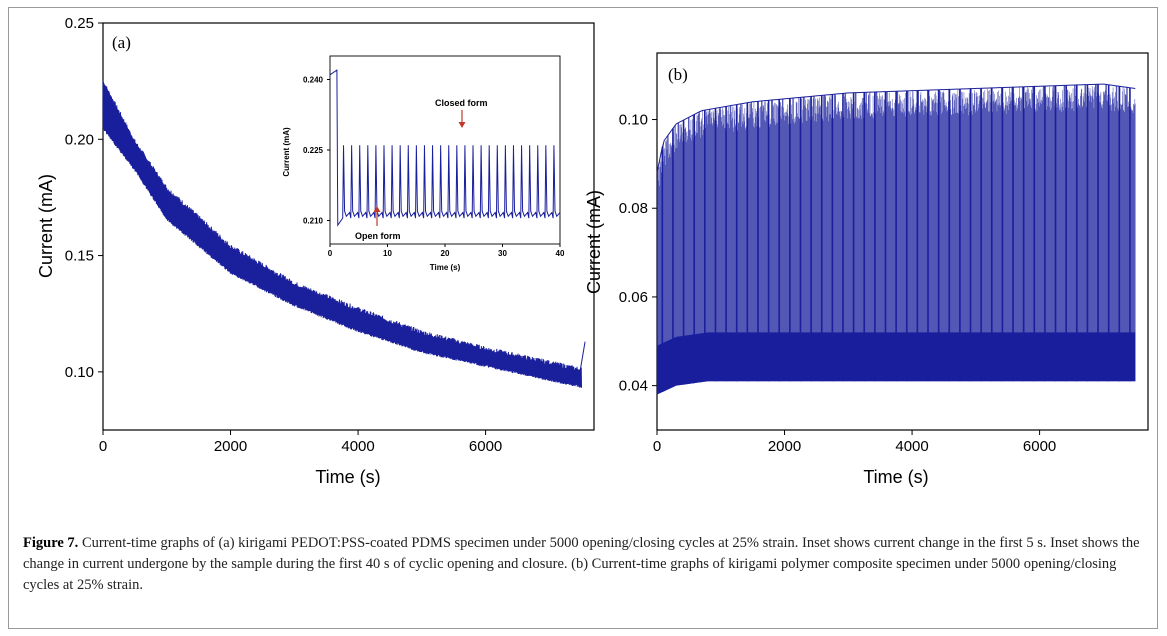  What do you see at coordinates (300, 442) in the screenshot?
I see `x-axis-ticks-a: 0 2000 4000 6000` at bounding box center [300, 442].